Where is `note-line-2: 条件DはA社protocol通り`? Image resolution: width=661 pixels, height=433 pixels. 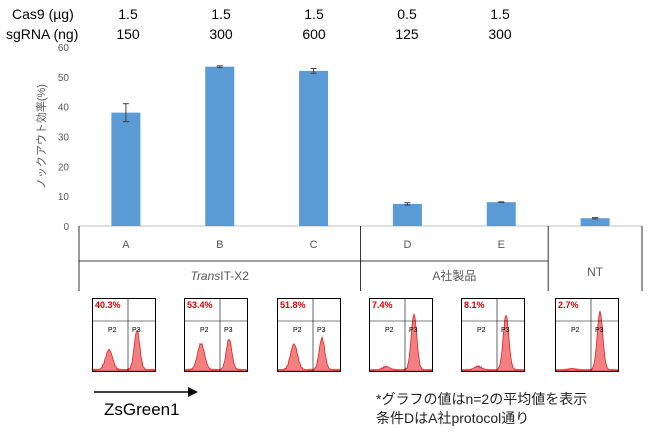 note-line-2: 条件DはA社protocol通り is located at coordinates (453, 418).